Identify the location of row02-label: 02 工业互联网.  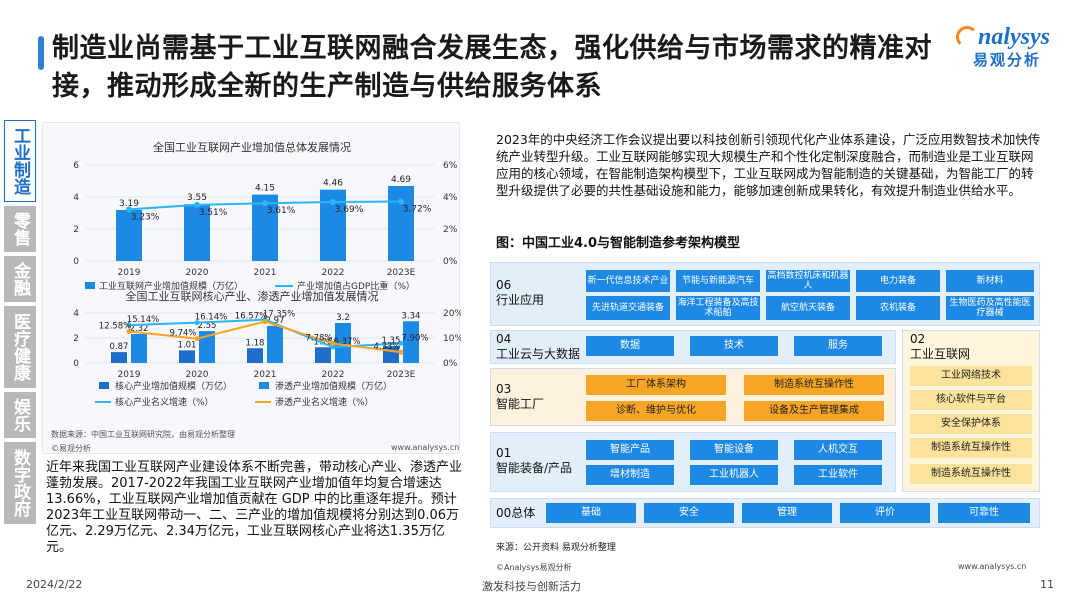
(940, 346).